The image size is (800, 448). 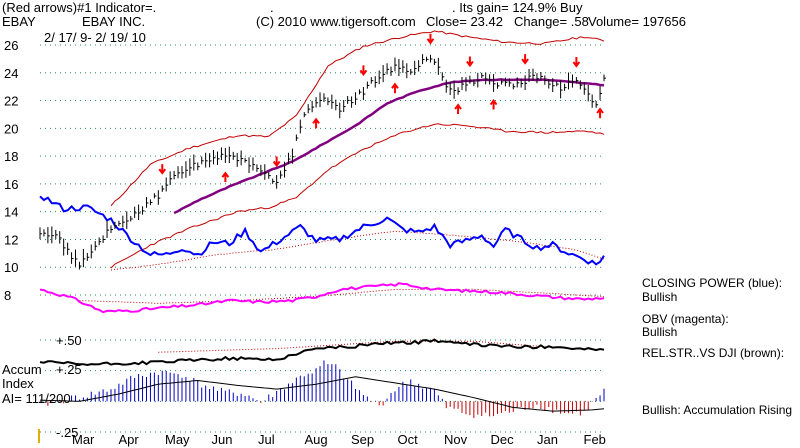 What do you see at coordinates (339, 439) in the screenshot?
I see `month-axis: Mar Apr May Jun Jul Aug Sep Oct Nov Dec Jan Feb` at bounding box center [339, 439].